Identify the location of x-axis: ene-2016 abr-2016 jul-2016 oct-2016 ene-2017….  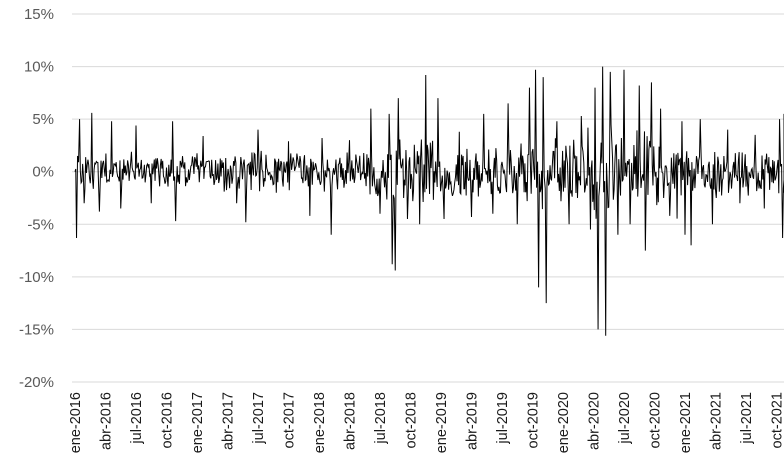
(426, 422).